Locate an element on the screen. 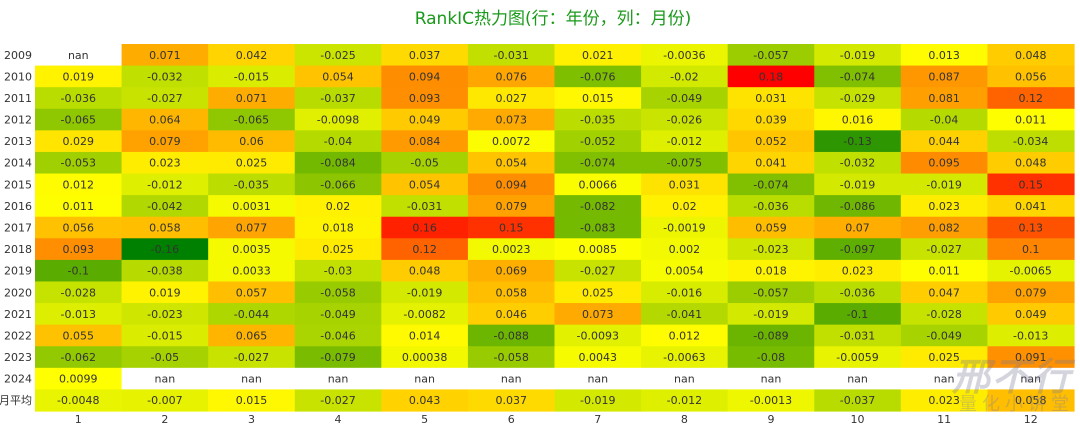  cell-label: -0.028 is located at coordinates (943, 314).